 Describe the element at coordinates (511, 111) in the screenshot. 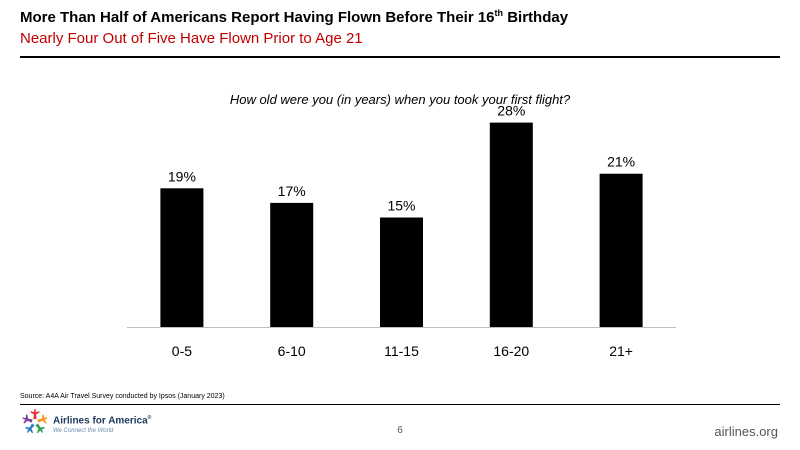

I see `data-label-16-20: 28%` at that location.